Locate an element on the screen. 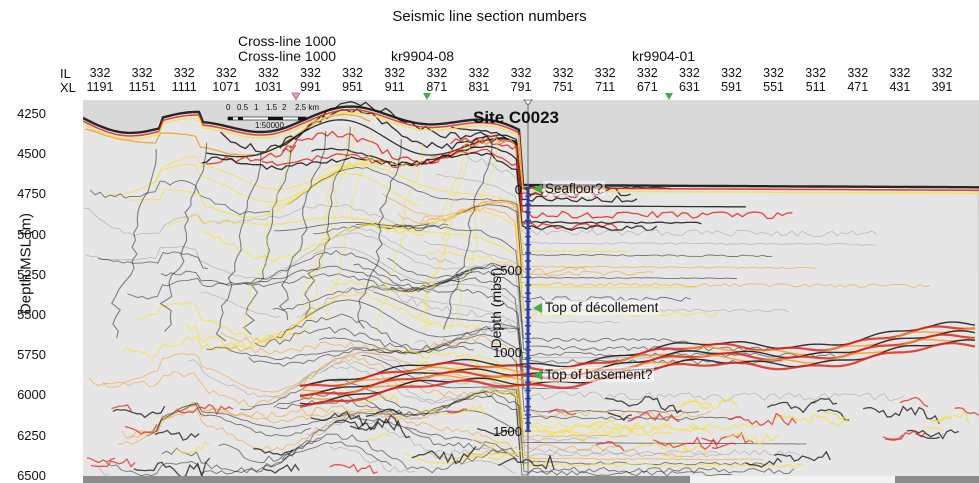 The width and height of the screenshot is (979, 483). xl-value: 551 is located at coordinates (774, 87).